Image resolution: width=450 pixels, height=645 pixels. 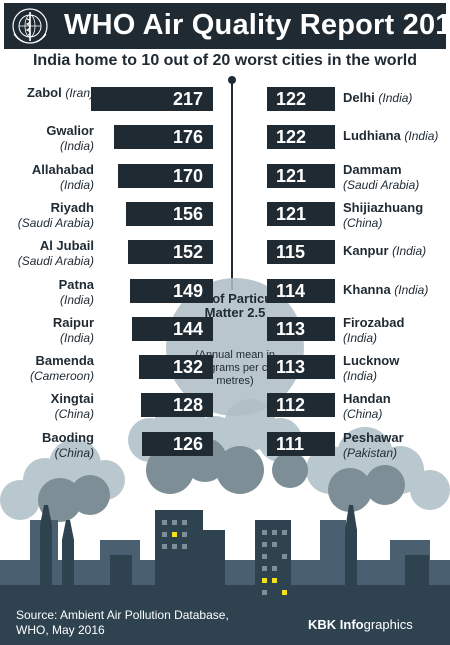 I want to click on city-label-left-4: Al Jubail (Saudi Arabia), so click(x=48, y=253).